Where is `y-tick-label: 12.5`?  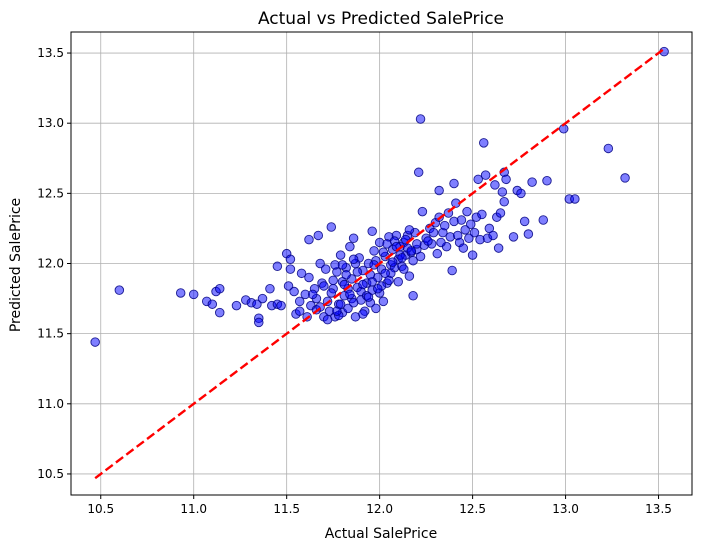
y-tick-label: 12.5 is located at coordinates (50, 193).